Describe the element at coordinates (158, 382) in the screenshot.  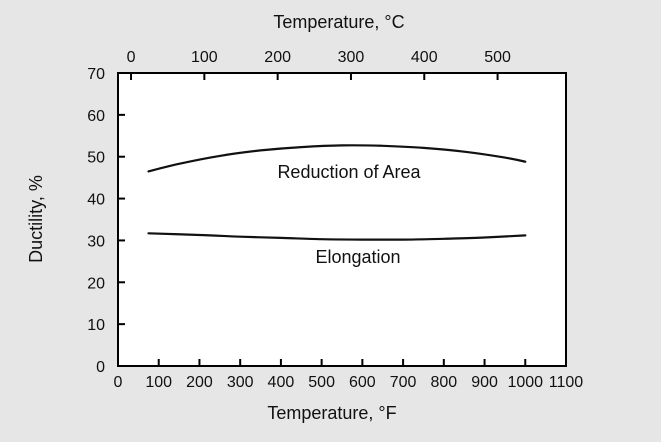
I see `x-tick-label: 100` at that location.